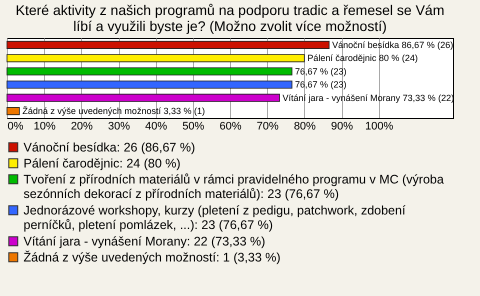  Describe the element at coordinates (110, 147) in the screenshot. I see `legend-label: Vánoční besídka: 26 (86,67 %)` at that location.